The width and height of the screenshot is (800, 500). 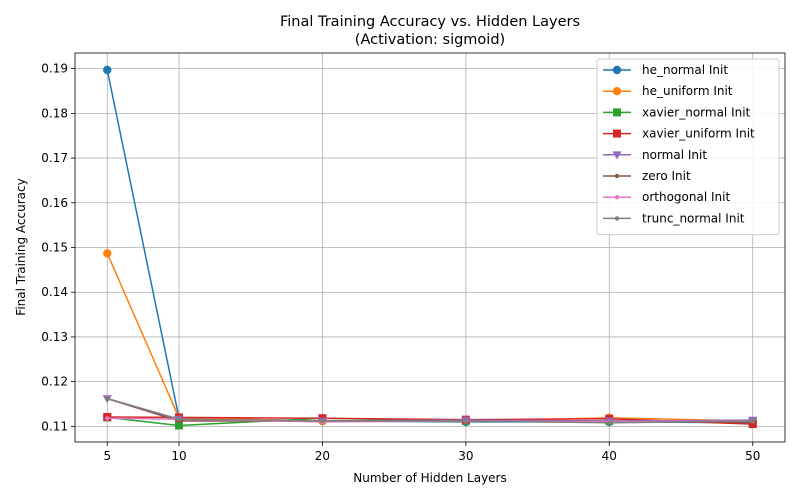 I want to click on legend-entry: zero Init, so click(x=647, y=176).